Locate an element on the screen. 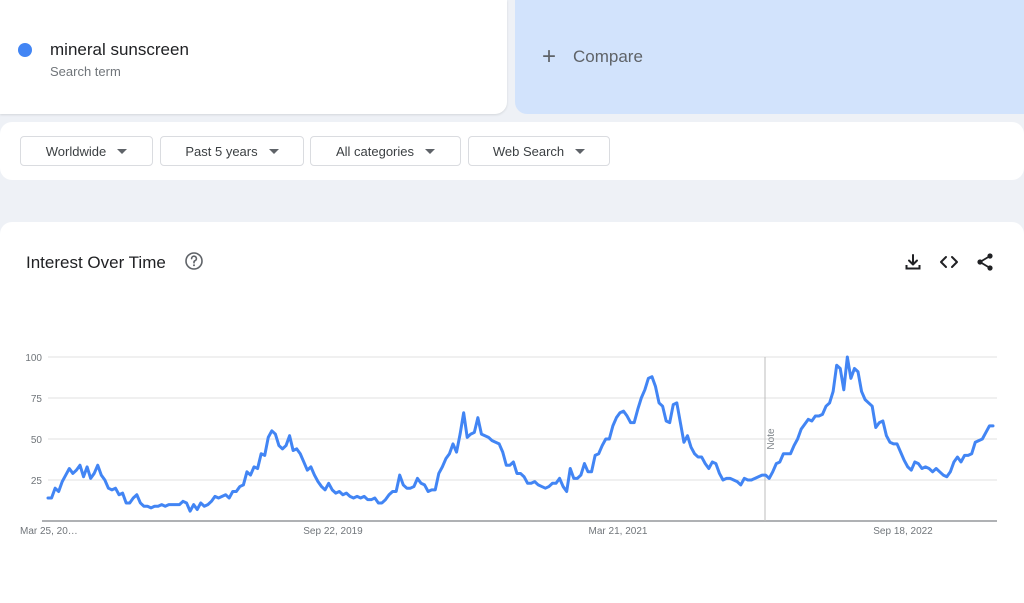 This screenshot has width=1024, height=603. filter-category-label: All categories is located at coordinates (375, 151).